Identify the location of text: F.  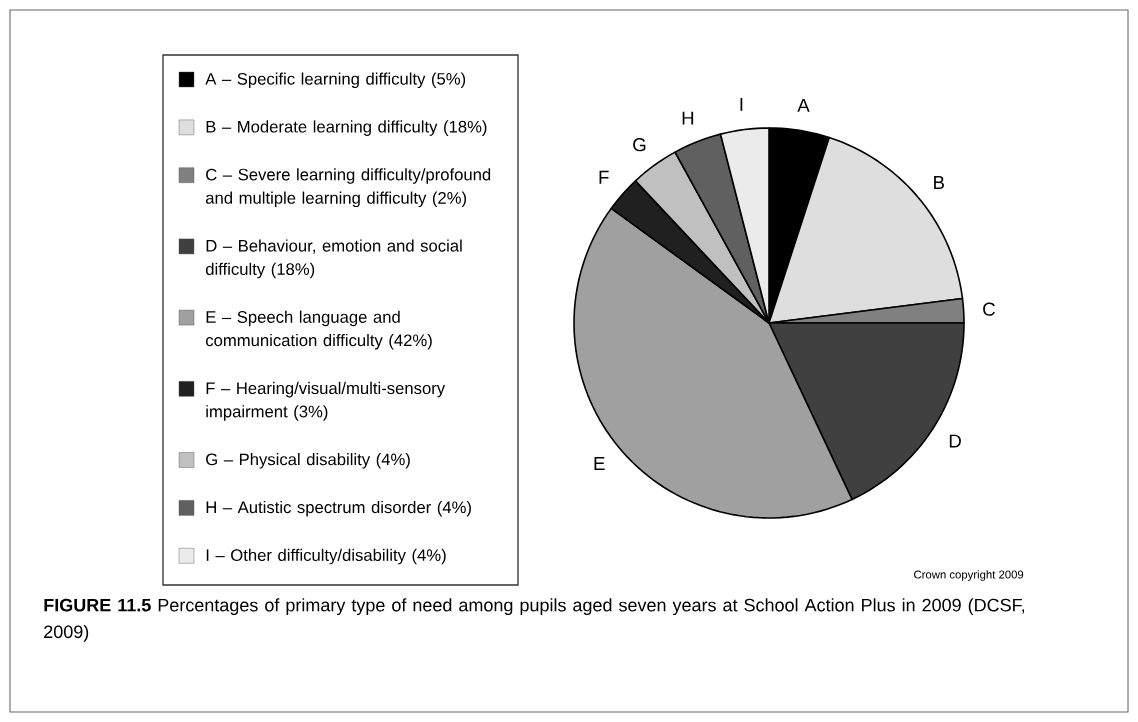
(604, 177).